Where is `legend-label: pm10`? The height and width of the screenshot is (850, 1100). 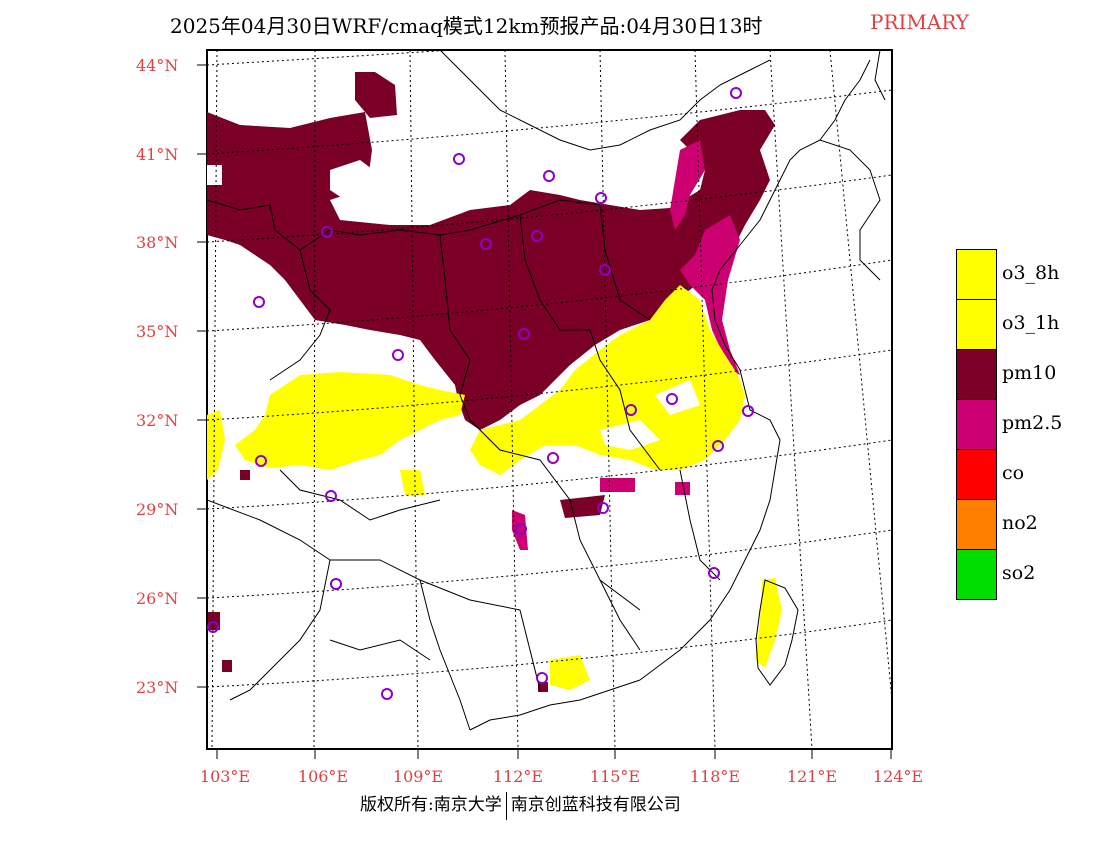
legend-label: pm10 is located at coordinates (1029, 373).